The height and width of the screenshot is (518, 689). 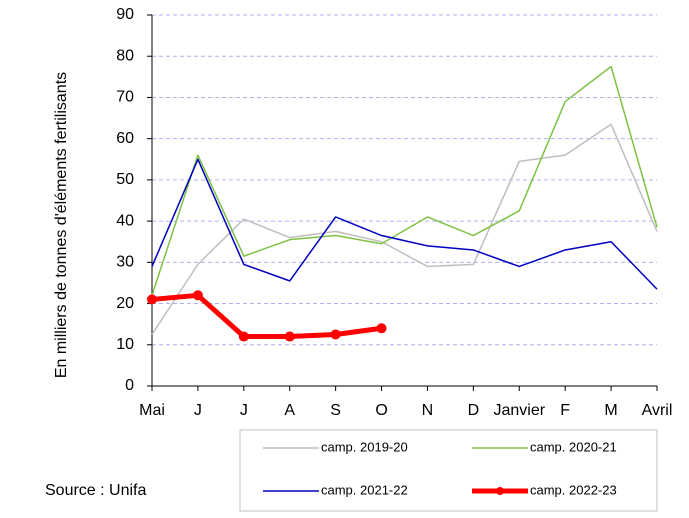 What do you see at coordinates (448, 470) in the screenshot?
I see `legend-box` at bounding box center [448, 470].